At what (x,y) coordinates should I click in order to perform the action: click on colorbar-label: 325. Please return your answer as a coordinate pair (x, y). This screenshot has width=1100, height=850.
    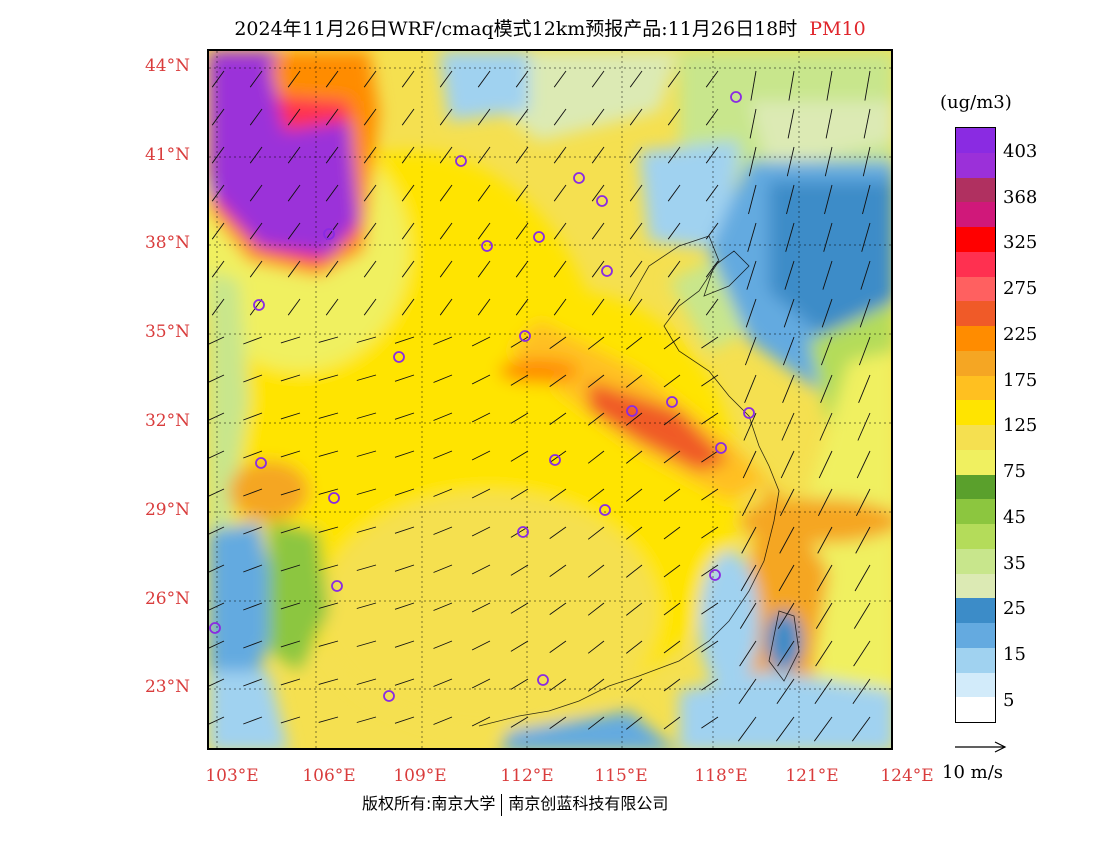
    Looking at the image, I should click on (1020, 242).